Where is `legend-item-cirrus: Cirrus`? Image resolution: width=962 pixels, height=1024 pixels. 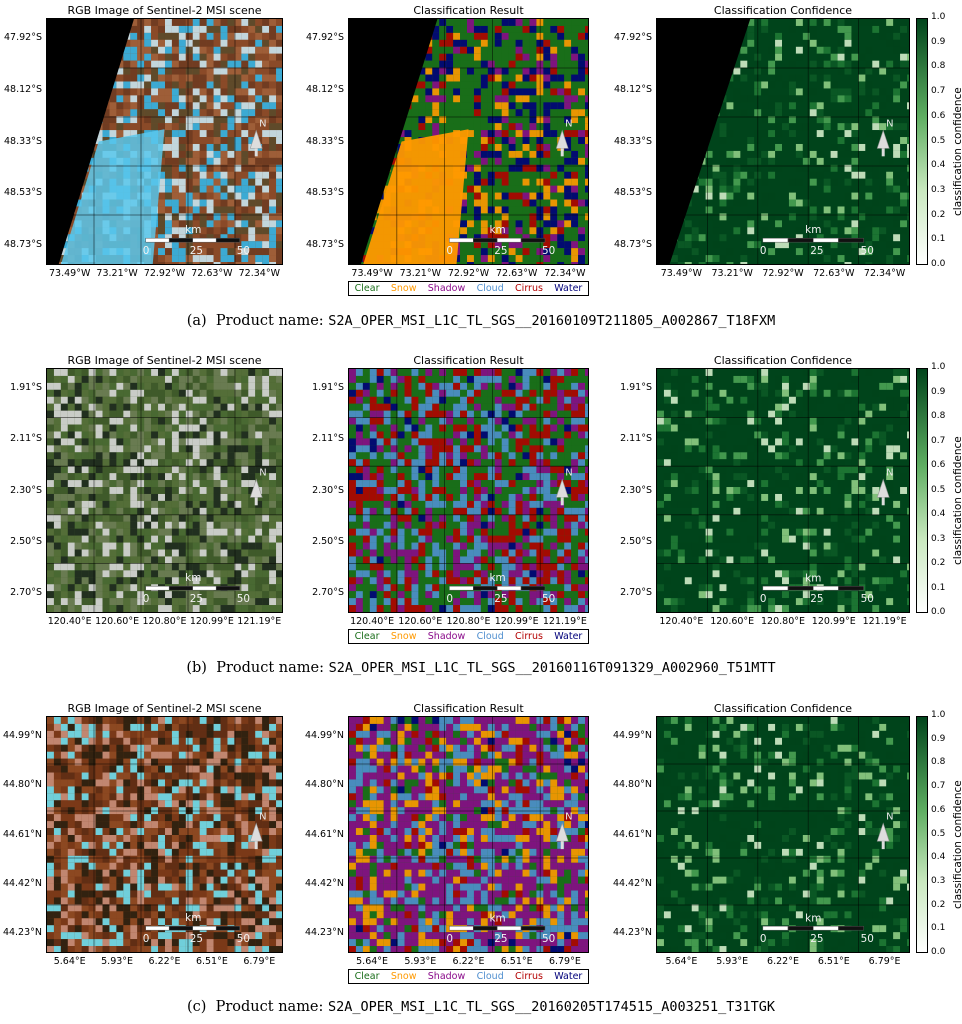 legend-item-cirrus: Cirrus is located at coordinates (529, 636).